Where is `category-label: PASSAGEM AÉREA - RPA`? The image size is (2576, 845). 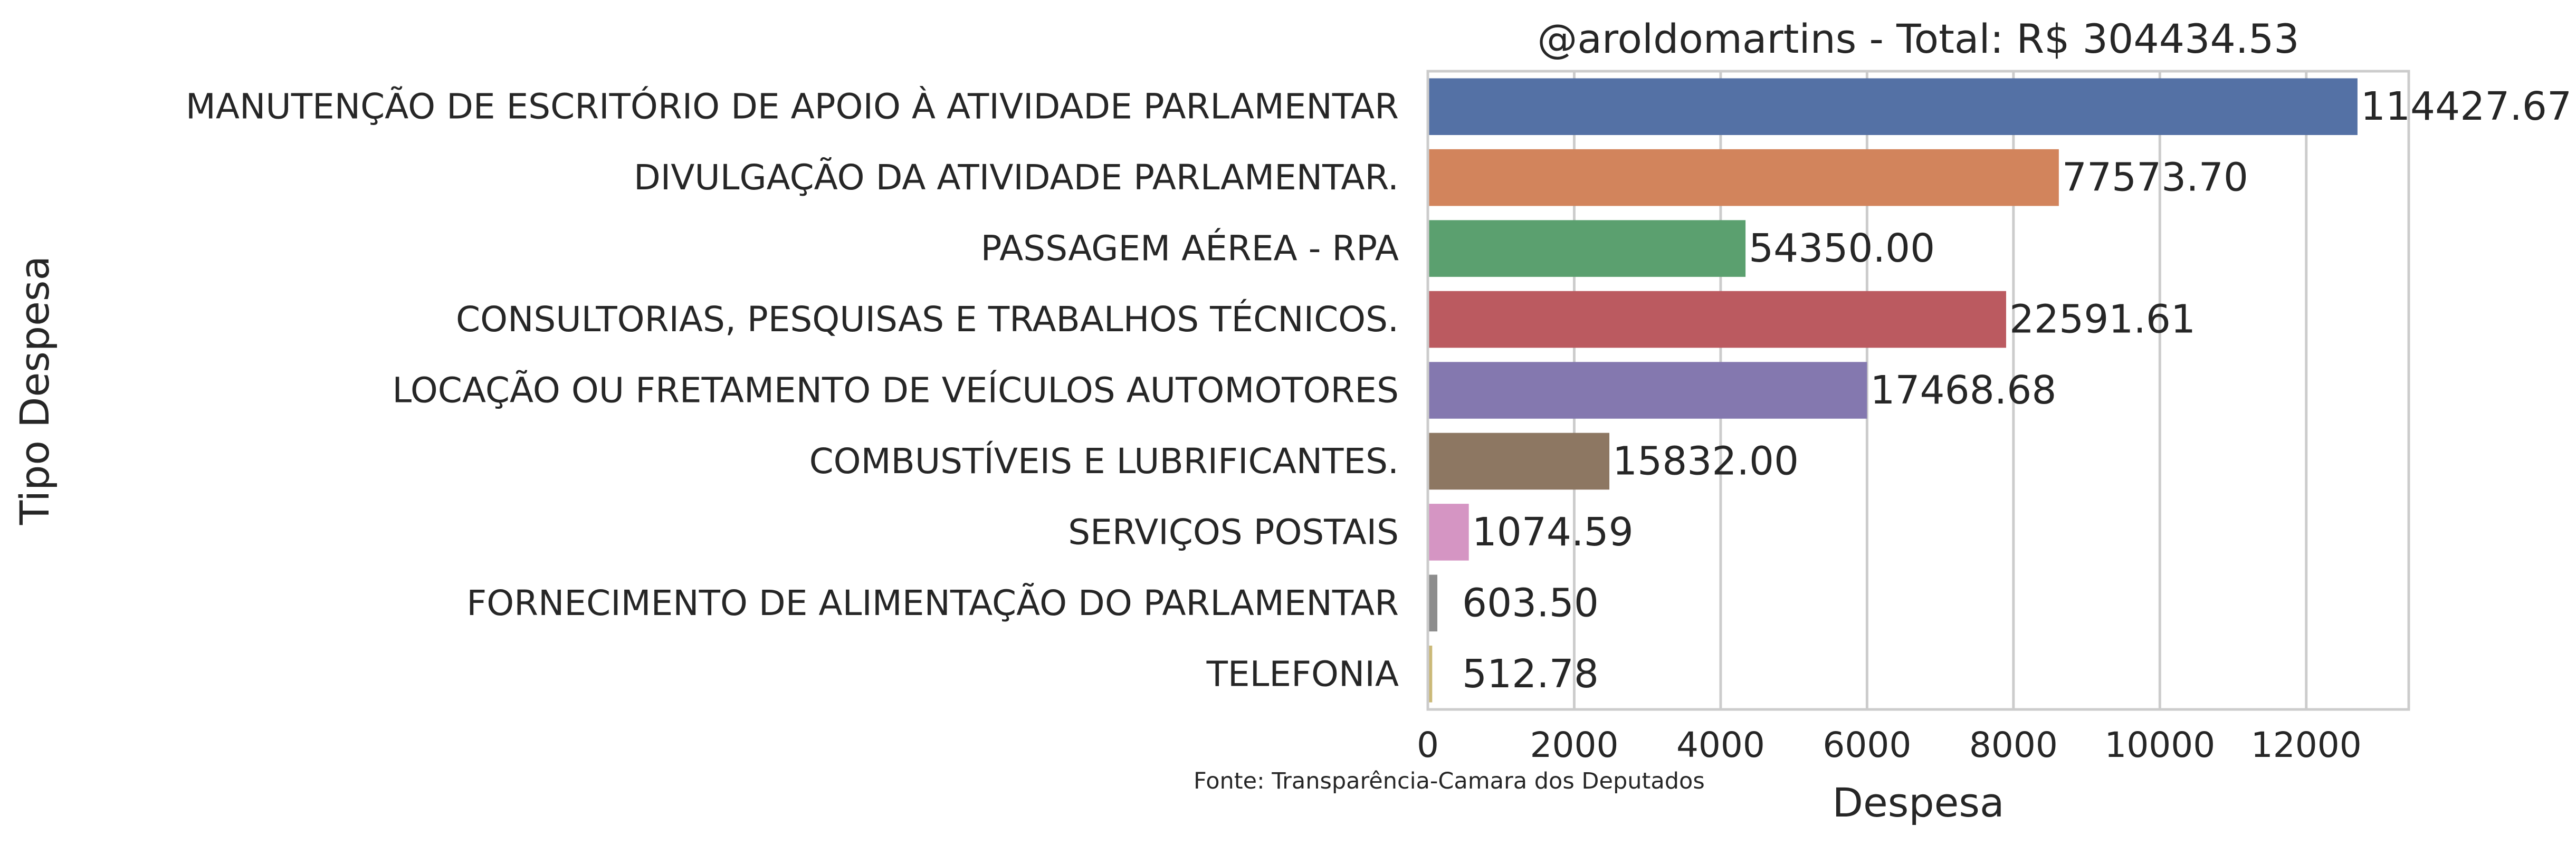 category-label: PASSAGEM AÉREA - RPA is located at coordinates (1190, 248).